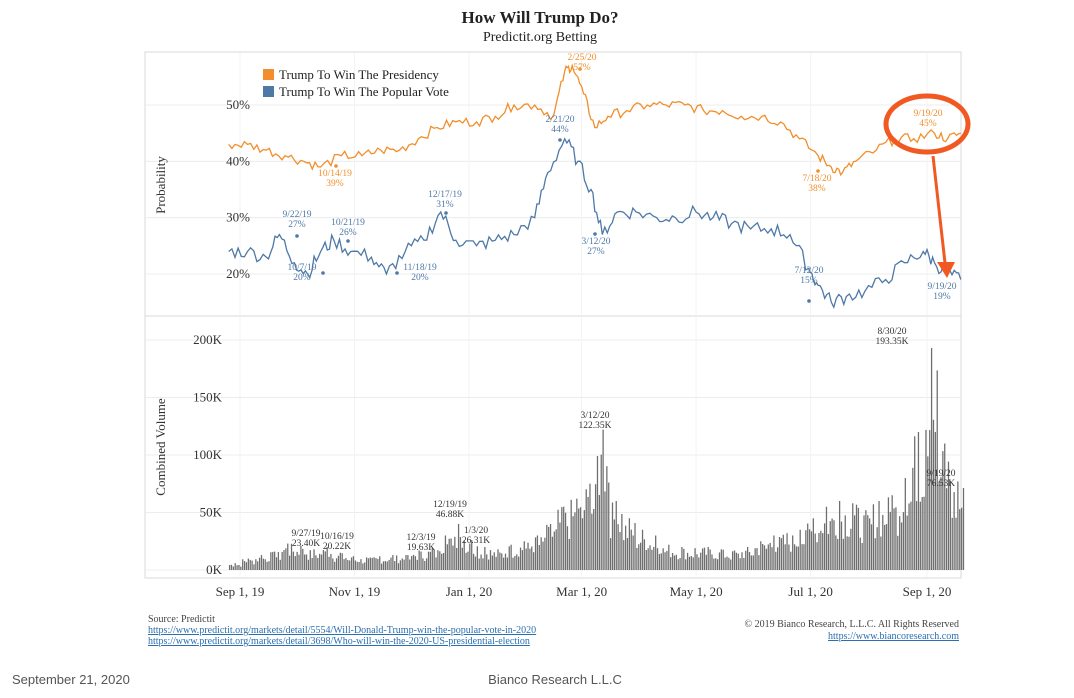 The height and width of the screenshot is (698, 1074). I want to click on annotation-date: 10/7/19, so click(301, 268).